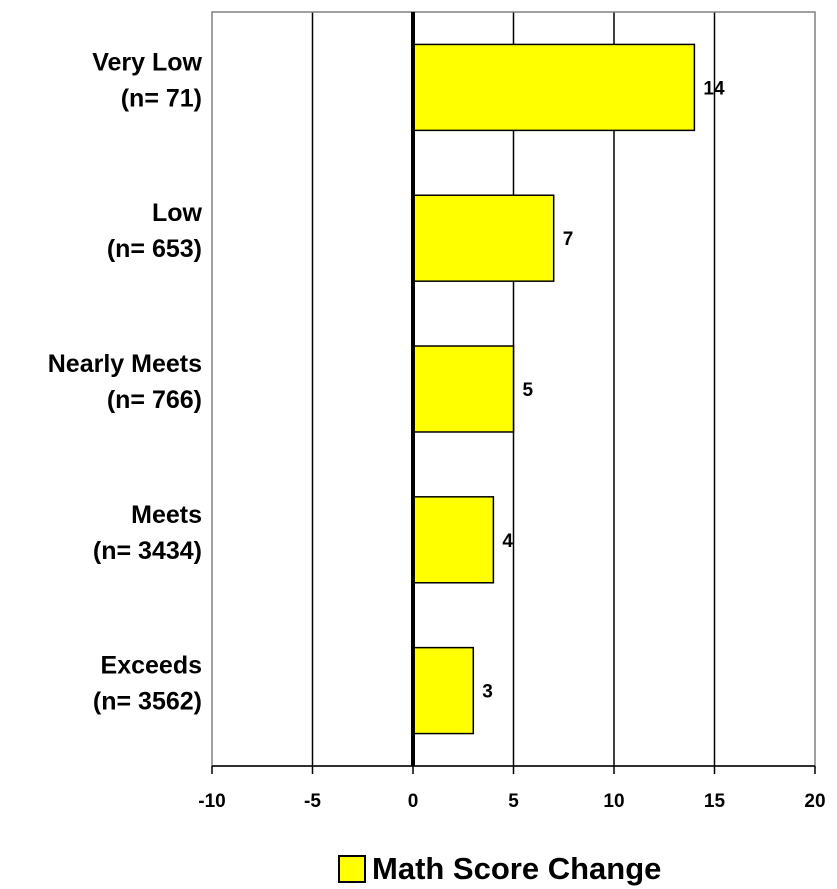 This screenshot has height=889, width=837. I want to click on x-tick-label: 10, so click(613, 801).